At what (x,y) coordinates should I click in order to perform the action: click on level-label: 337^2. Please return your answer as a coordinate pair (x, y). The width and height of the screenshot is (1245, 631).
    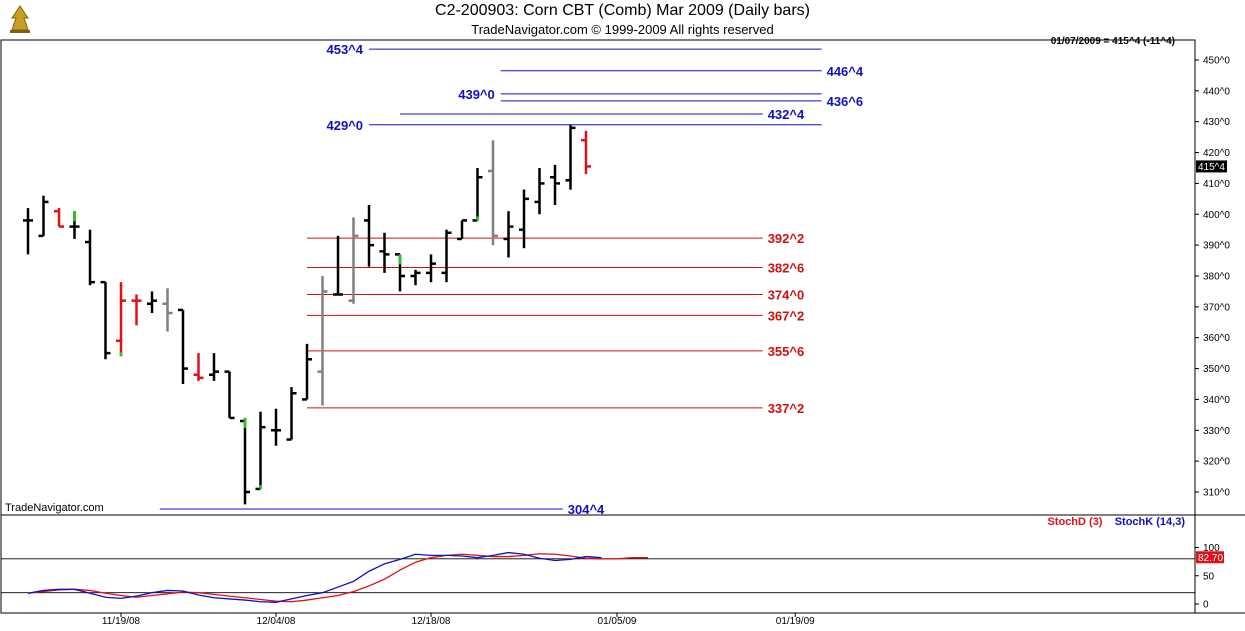
    Looking at the image, I should click on (786, 408).